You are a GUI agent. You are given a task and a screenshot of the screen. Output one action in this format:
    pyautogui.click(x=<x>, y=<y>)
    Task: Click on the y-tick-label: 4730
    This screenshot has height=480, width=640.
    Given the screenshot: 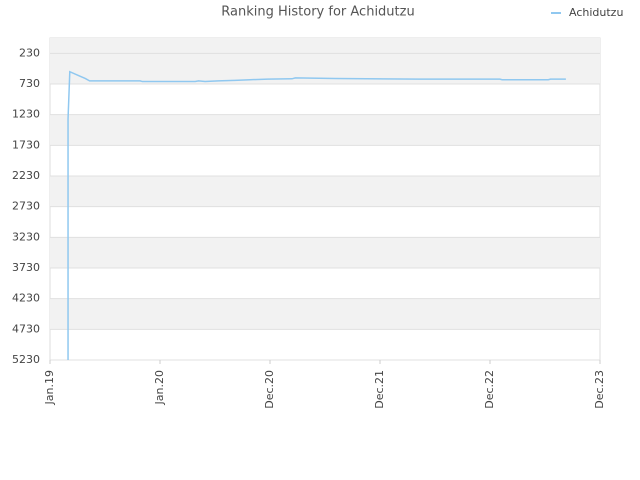 What is the action you would take?
    pyautogui.click(x=26, y=328)
    